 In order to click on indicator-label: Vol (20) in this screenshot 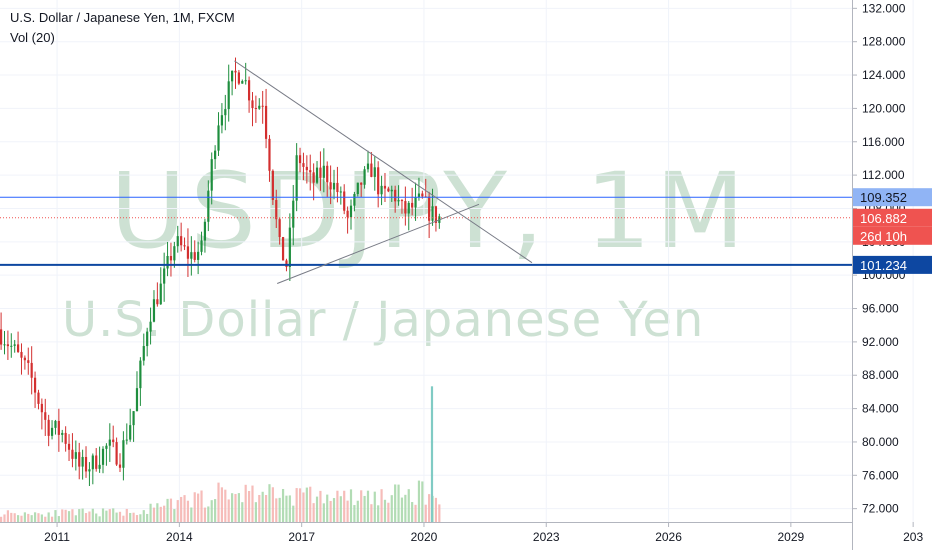, I will do `click(32, 37)`.